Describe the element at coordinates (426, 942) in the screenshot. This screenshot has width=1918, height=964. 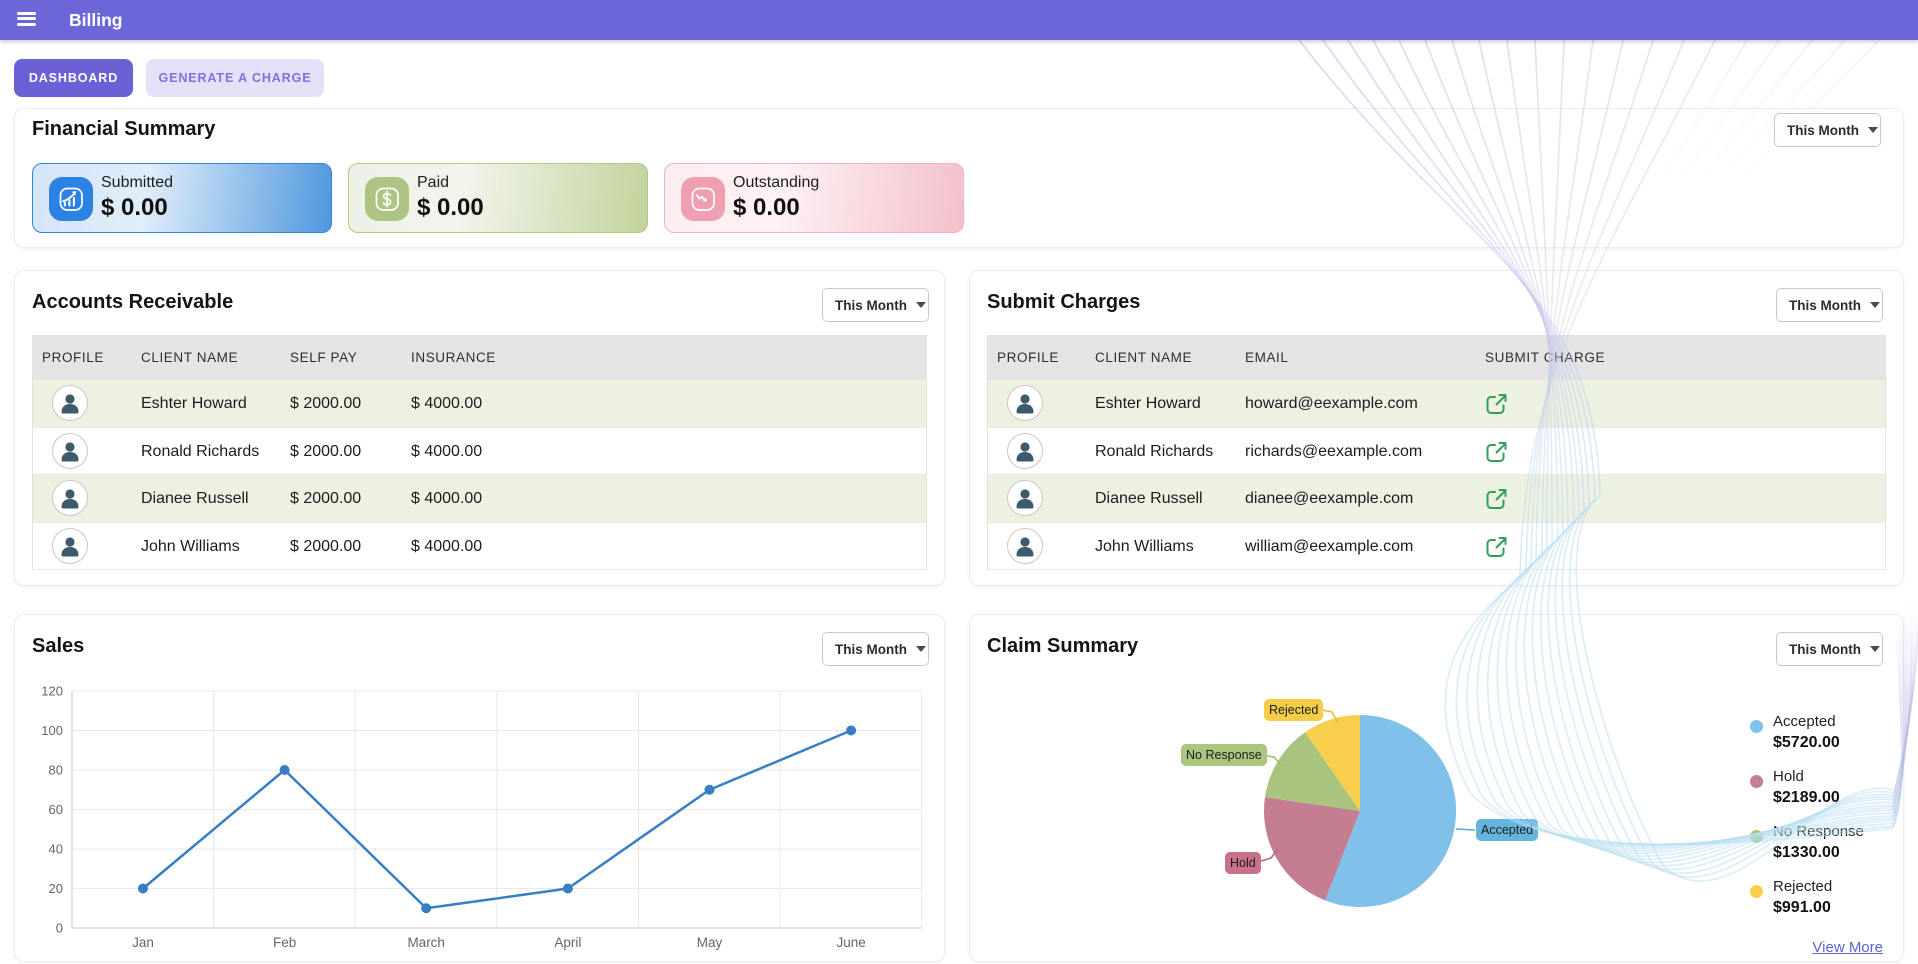
I see `svg-text: March` at that location.